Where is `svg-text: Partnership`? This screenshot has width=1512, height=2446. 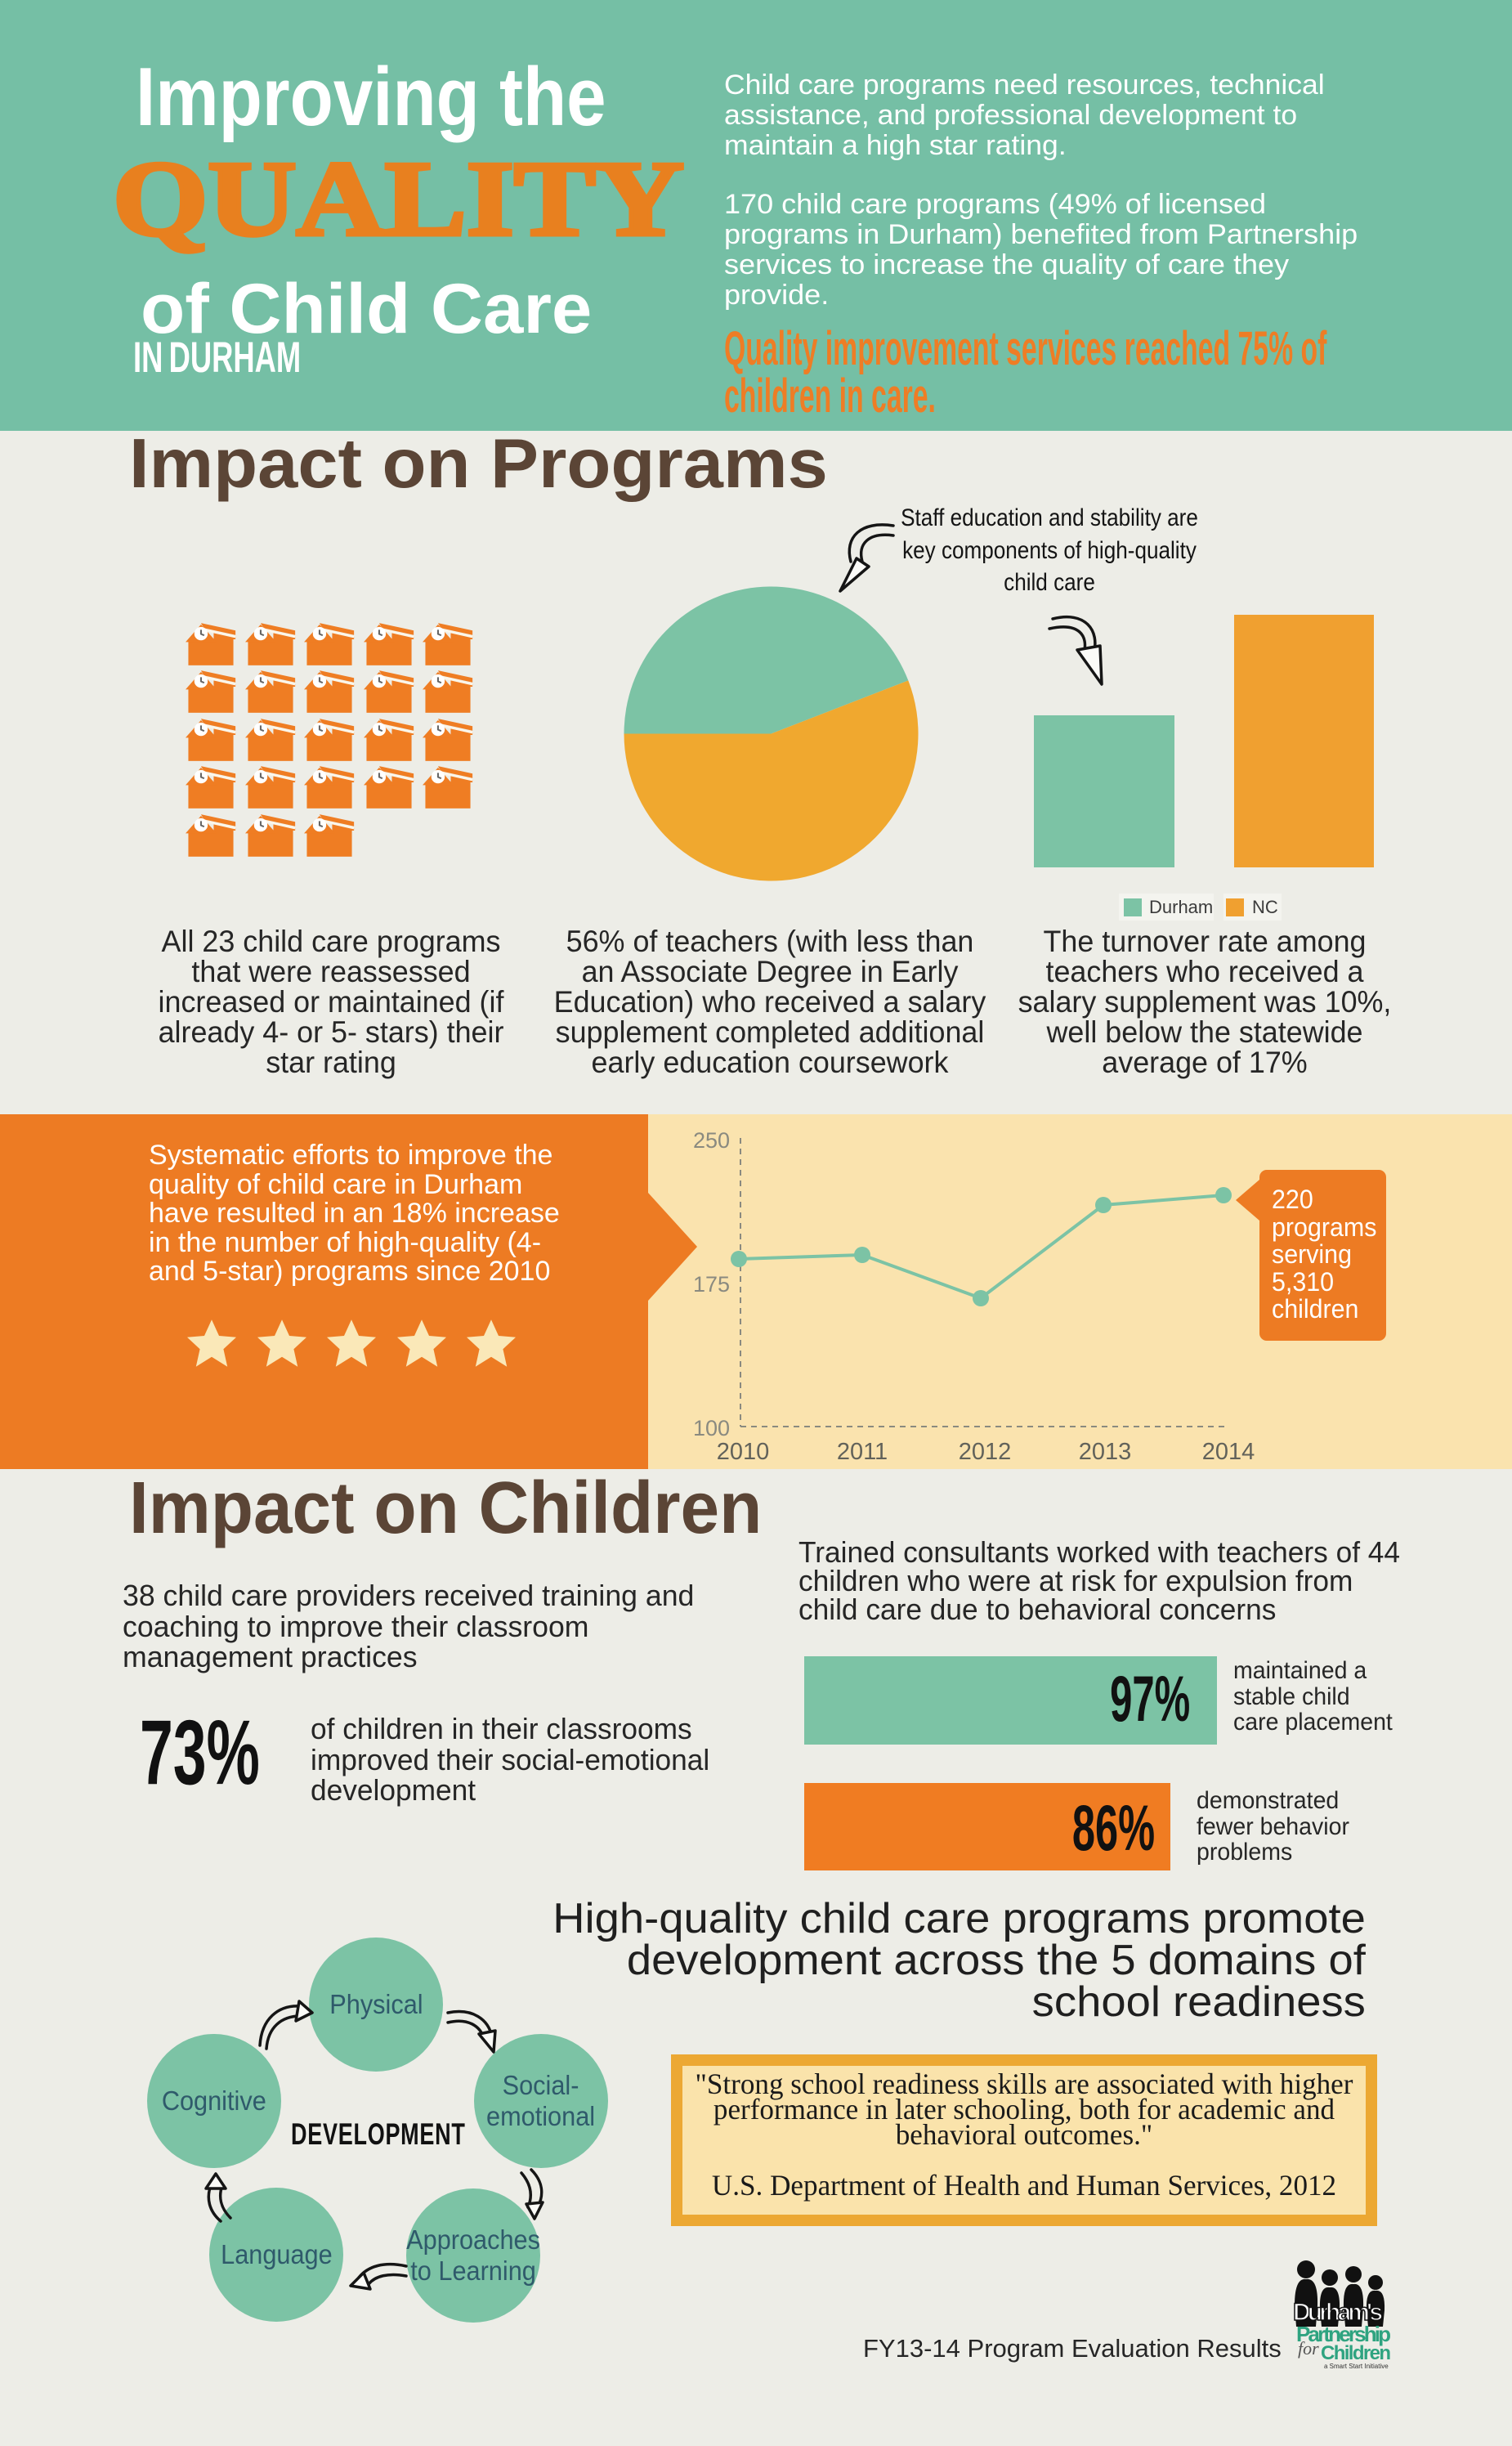 svg-text: Partnership is located at coordinates (1343, 2334).